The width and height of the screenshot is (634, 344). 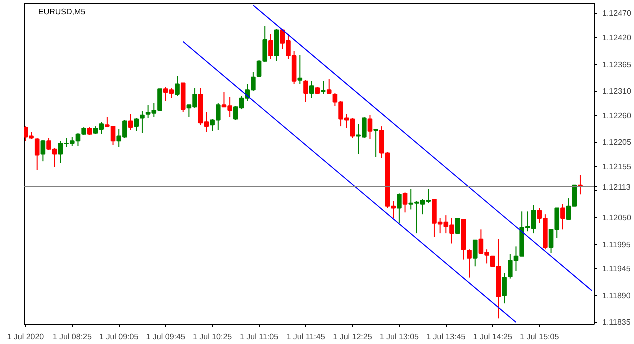 I want to click on y-tick-label: 1.12050, so click(x=617, y=218).